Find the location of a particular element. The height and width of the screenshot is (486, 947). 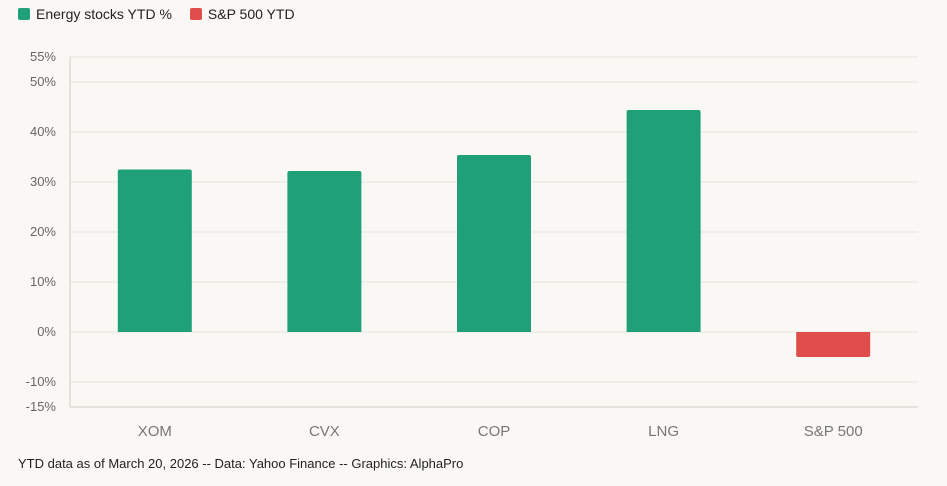

legend-item-energy: Energy stocks YTD % is located at coordinates (95, 14).